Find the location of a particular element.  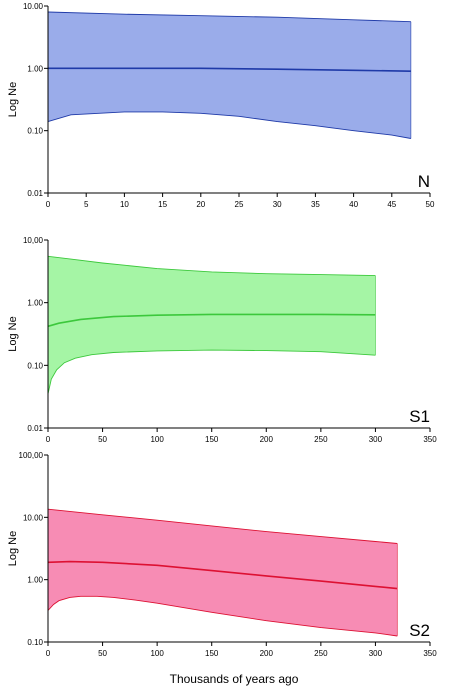

panel-label: S2 is located at coordinates (419, 630).